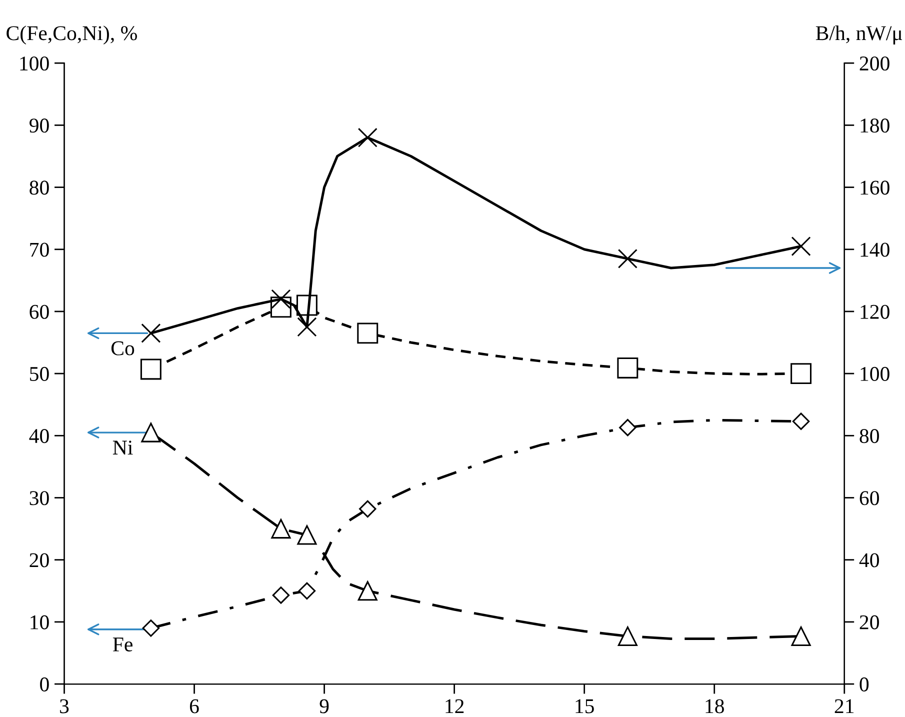  I want to click on y2-tick-label: 200, so click(875, 63).